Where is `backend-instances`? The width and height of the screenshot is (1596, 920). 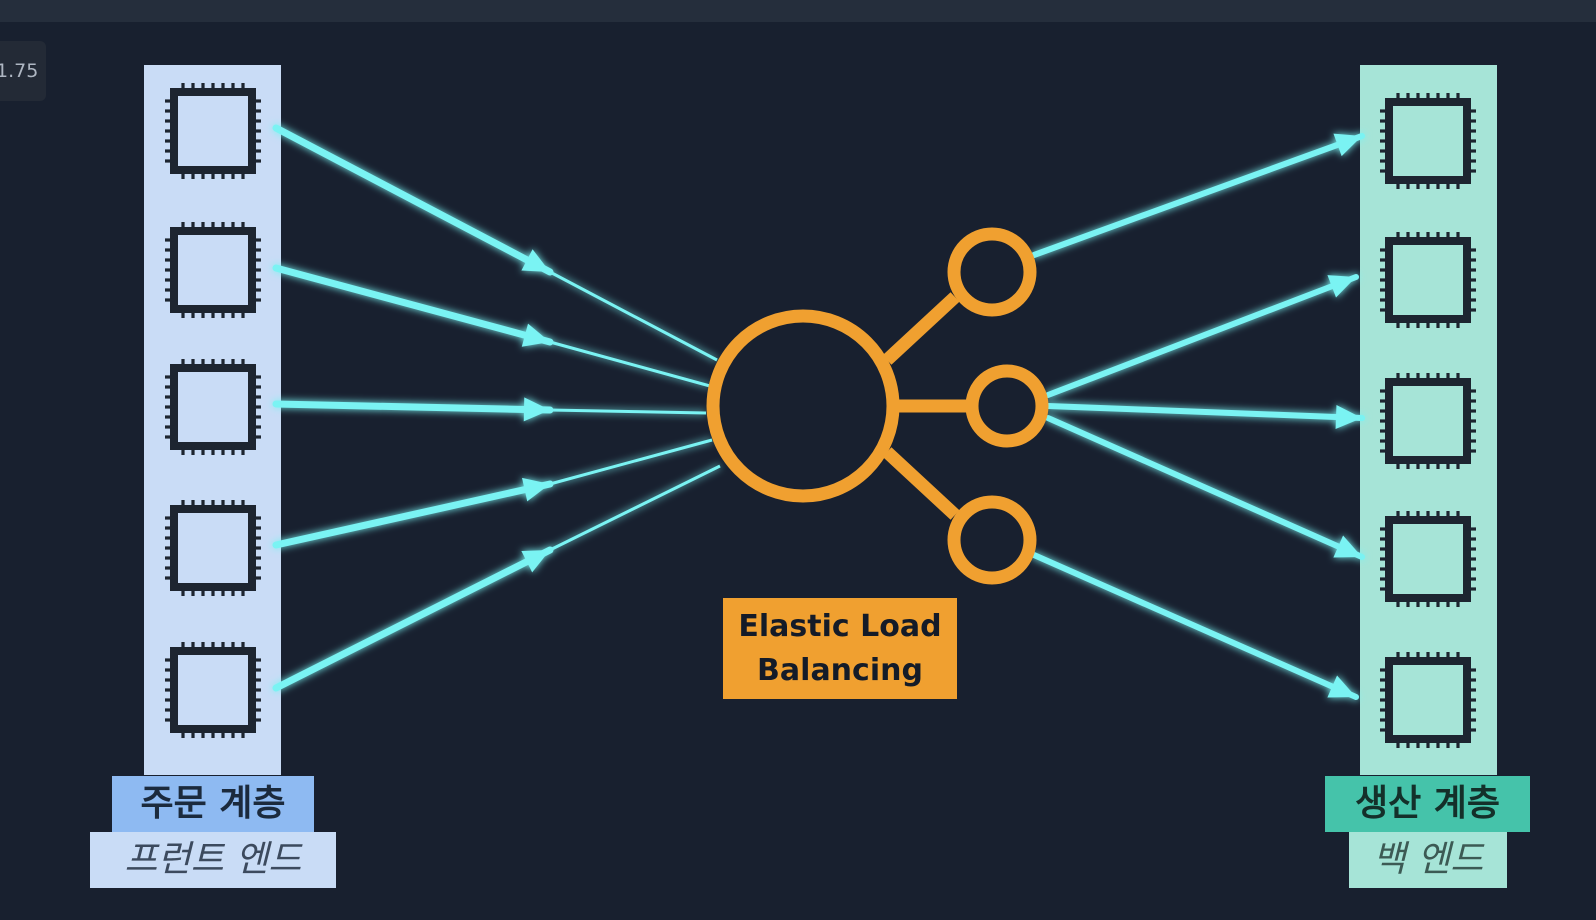 backend-instances is located at coordinates (1428, 420).